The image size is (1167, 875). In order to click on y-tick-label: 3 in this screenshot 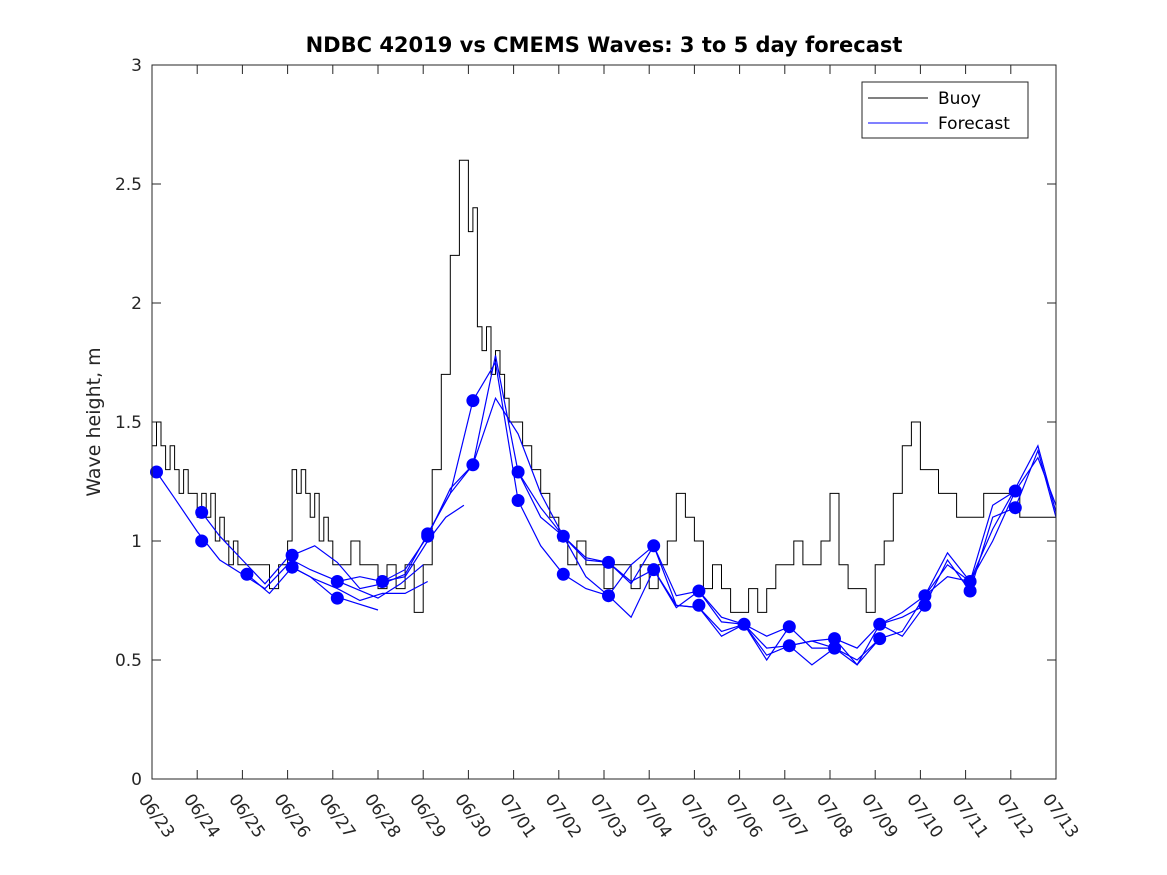, I will do `click(136, 66)`.